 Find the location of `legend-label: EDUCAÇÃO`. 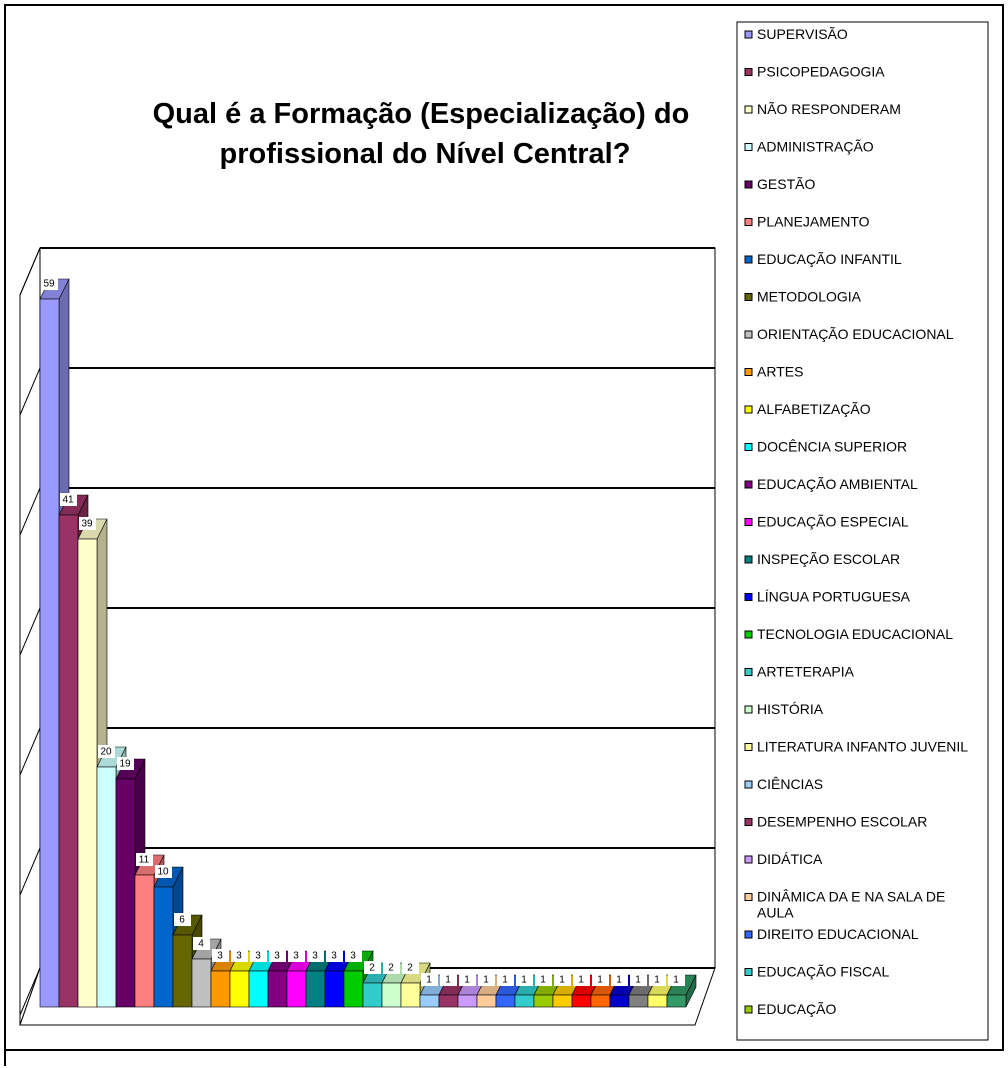

legend-label: EDUCAÇÃO is located at coordinates (796, 1009).